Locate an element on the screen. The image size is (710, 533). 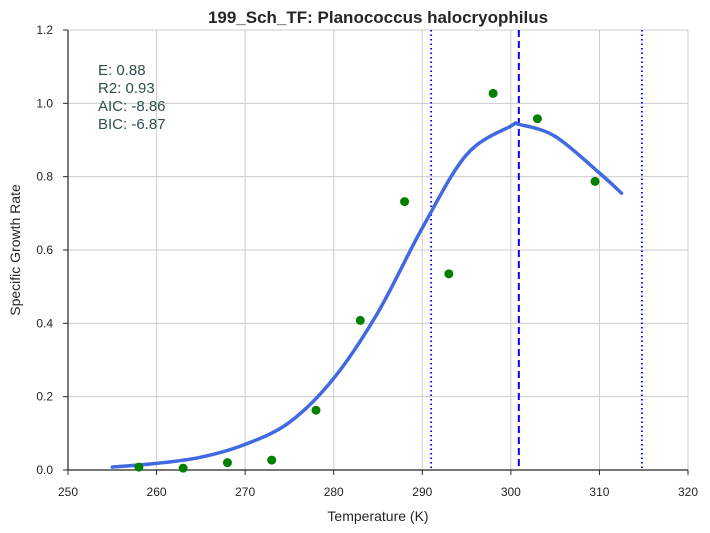
stats-box: E: 0.88 R2: 0.93 AIC: -8.86 BIC: -6.87 is located at coordinates (132, 97).